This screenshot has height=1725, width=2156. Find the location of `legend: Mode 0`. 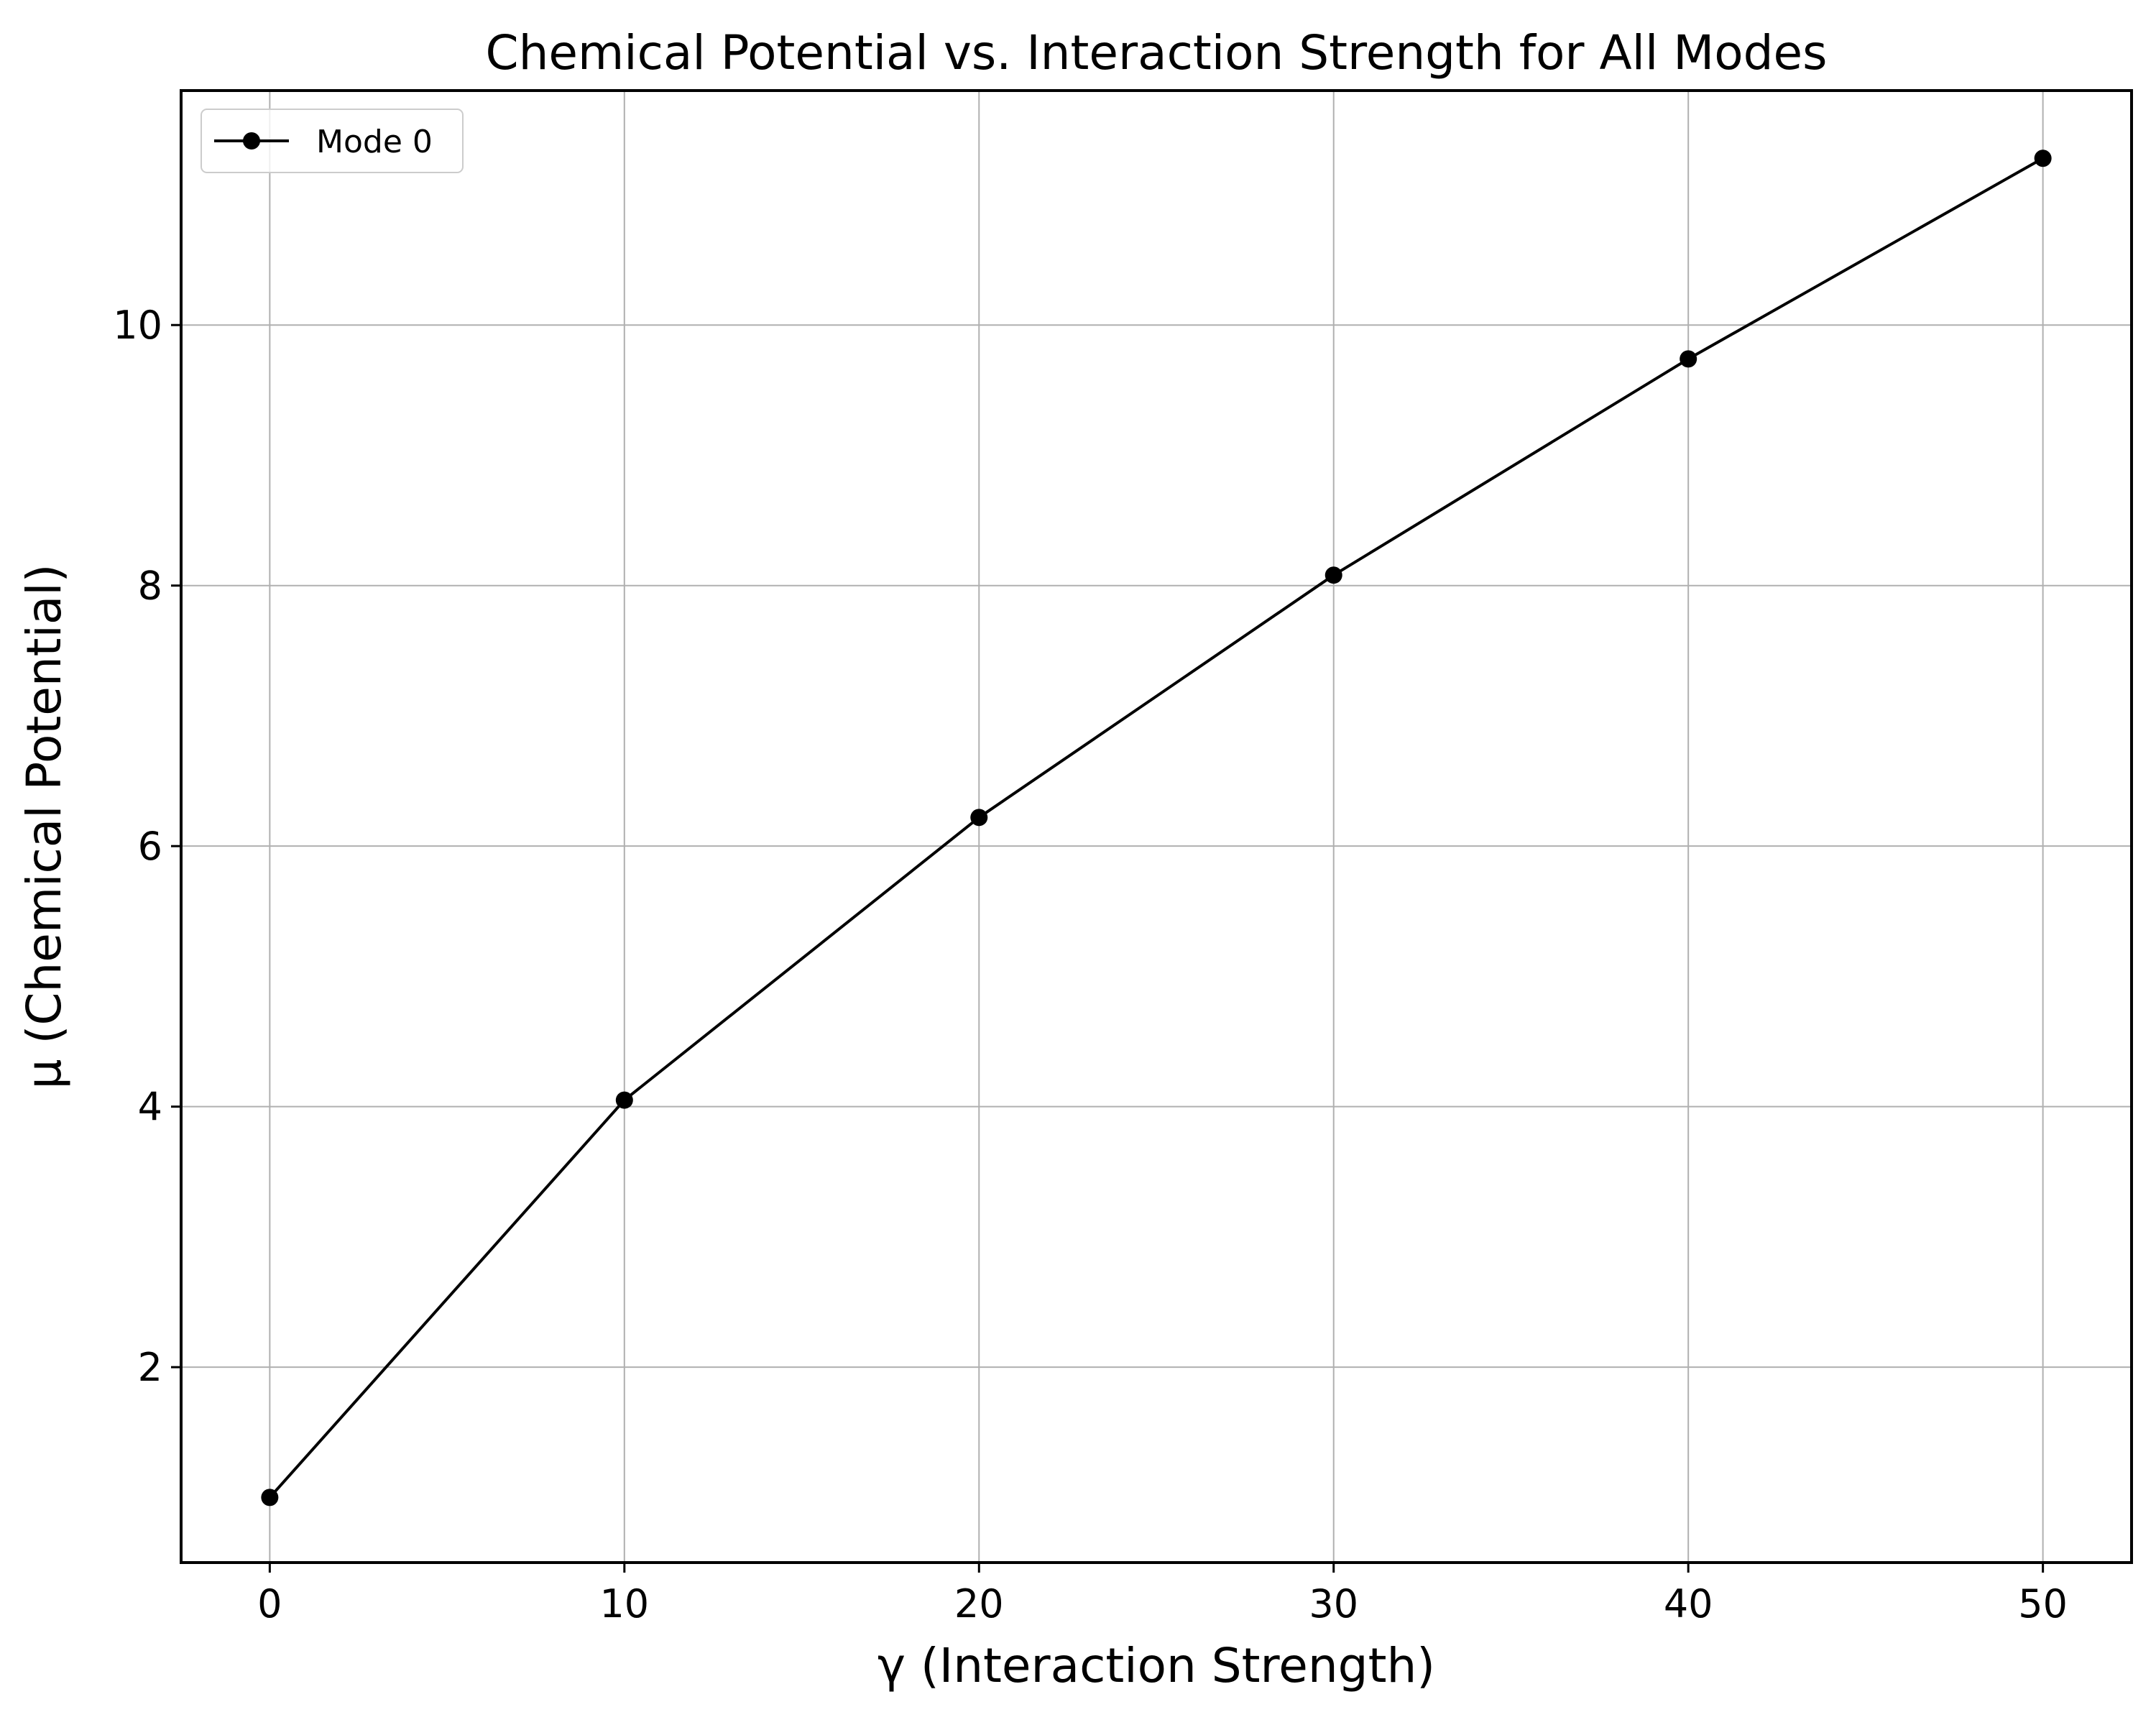

legend: Mode 0 is located at coordinates (332, 141).